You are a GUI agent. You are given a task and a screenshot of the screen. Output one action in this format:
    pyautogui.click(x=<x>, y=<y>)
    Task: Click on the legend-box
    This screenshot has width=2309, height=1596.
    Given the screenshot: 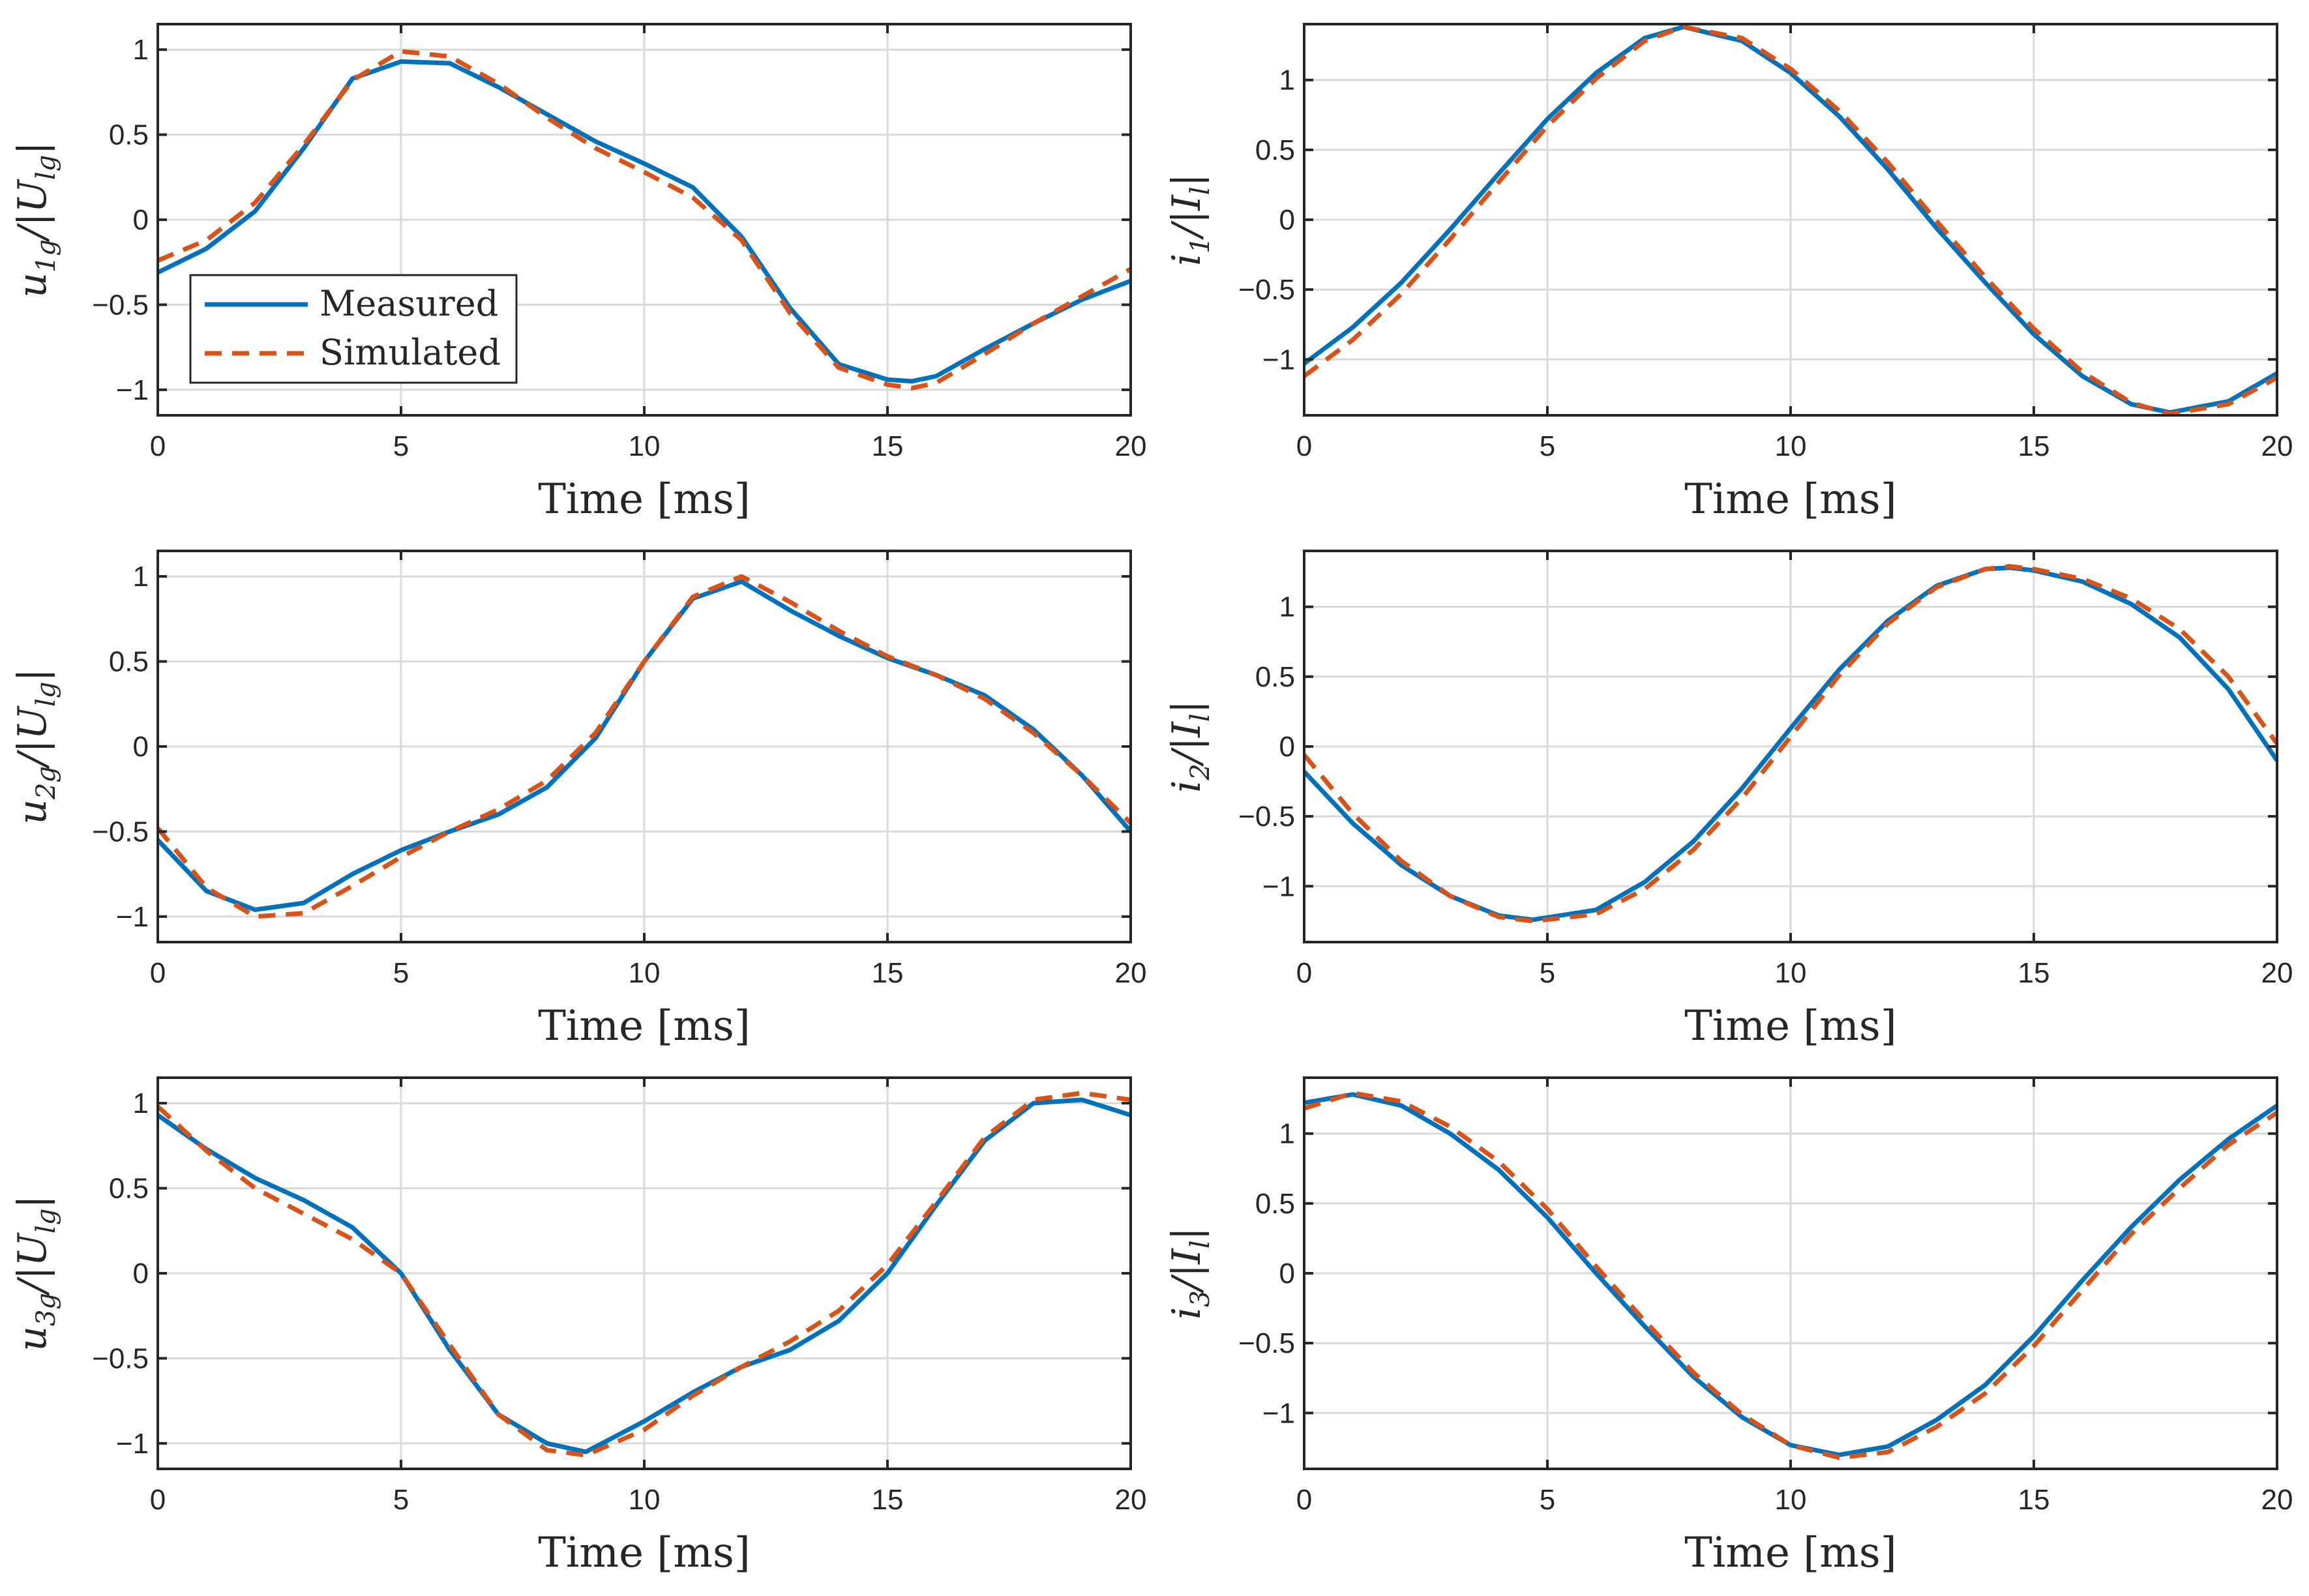 What is the action you would take?
    pyautogui.click(x=353, y=329)
    